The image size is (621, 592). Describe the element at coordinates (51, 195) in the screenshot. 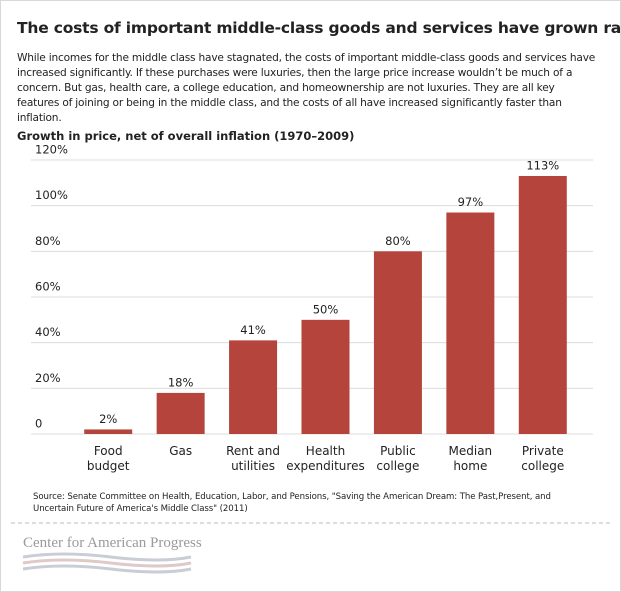

I see `y-tick-label: 100%` at that location.